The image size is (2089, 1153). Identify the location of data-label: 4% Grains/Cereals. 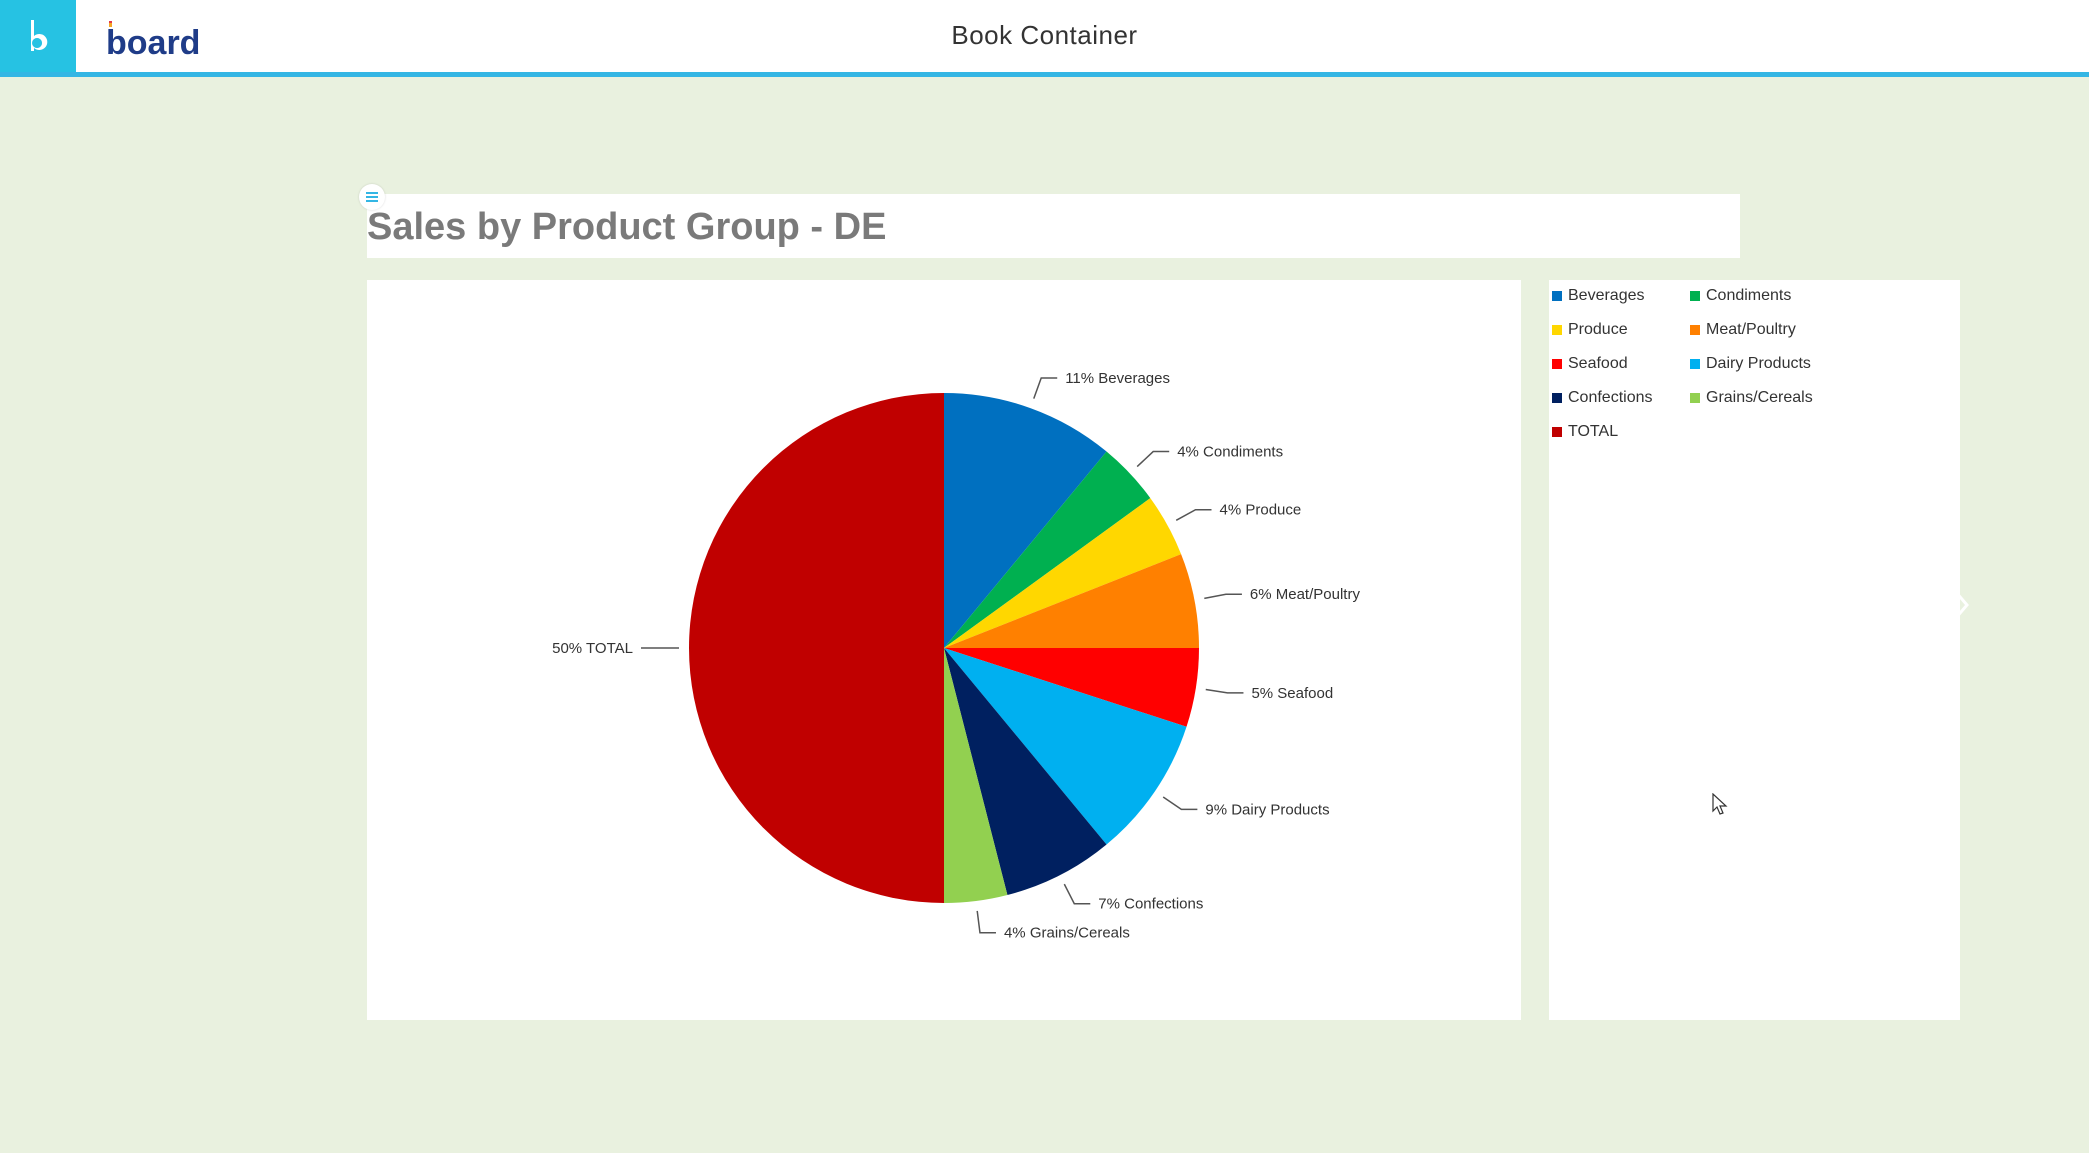
(1067, 933).